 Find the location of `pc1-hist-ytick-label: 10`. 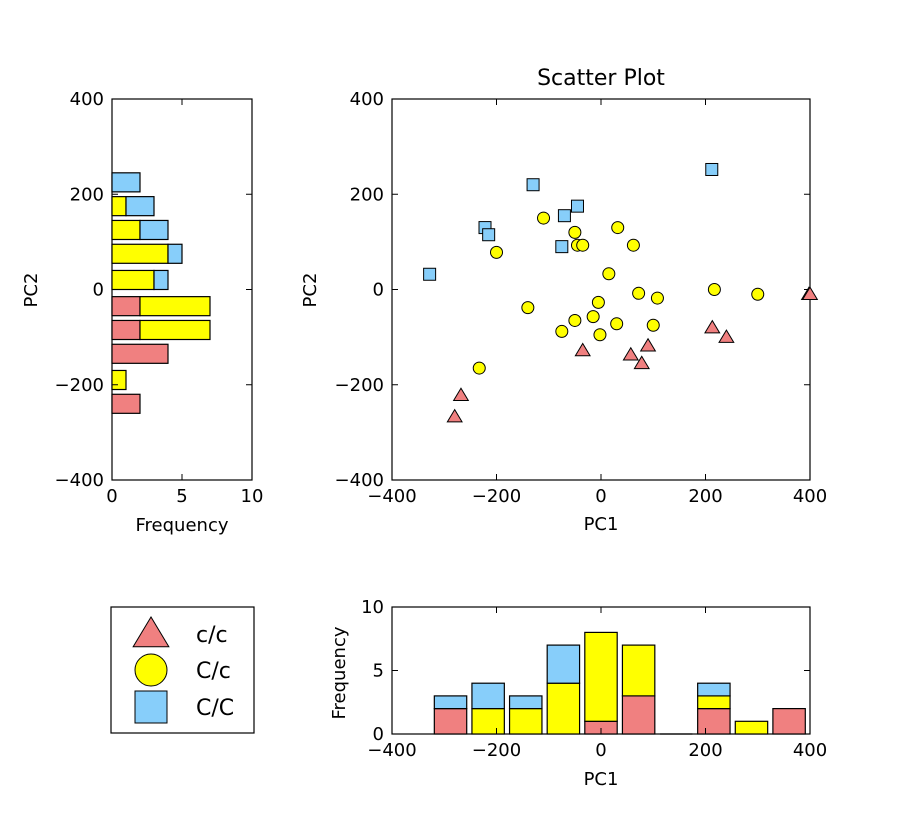

pc1-hist-ytick-label: 10 is located at coordinates (372, 607).